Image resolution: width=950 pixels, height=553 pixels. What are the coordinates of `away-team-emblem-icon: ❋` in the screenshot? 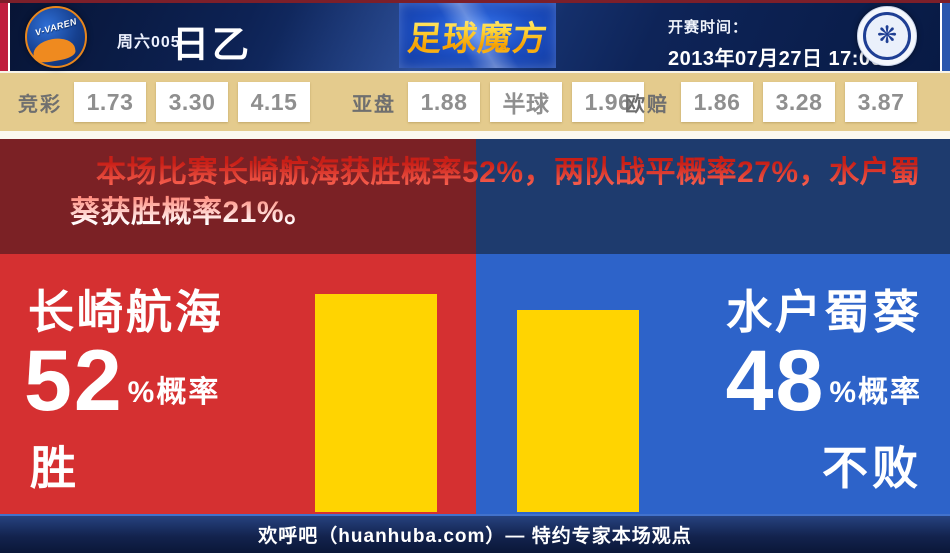 It's located at (887, 36).